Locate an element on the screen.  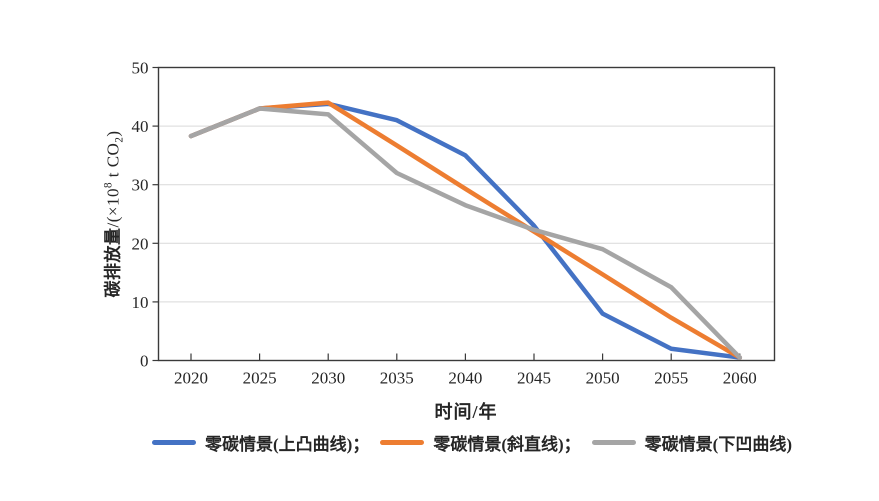
x-tick-label: 2035 is located at coordinates (397, 378).